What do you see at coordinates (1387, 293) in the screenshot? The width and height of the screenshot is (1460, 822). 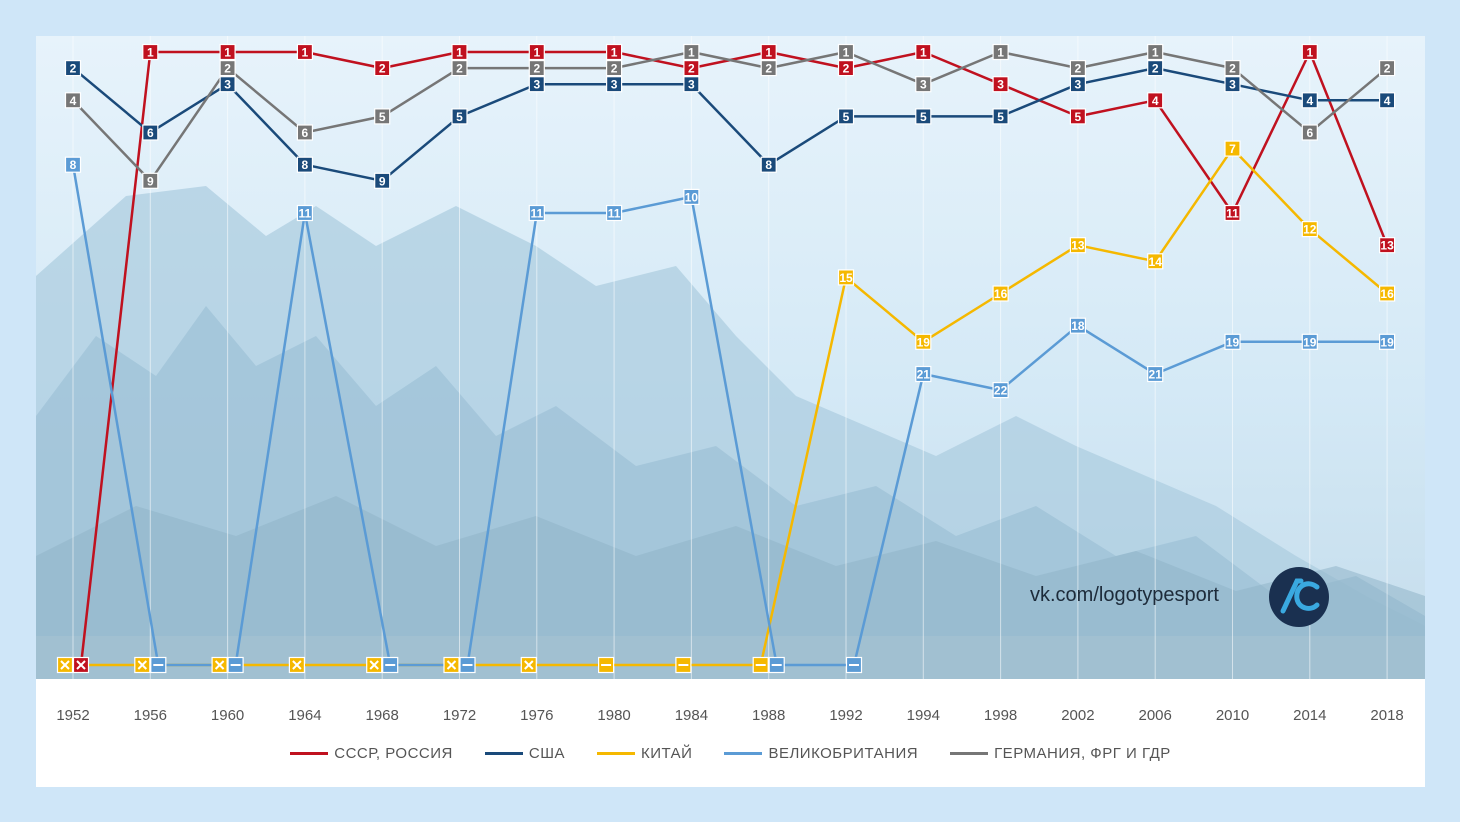 I see `point-s3-2018: 16` at bounding box center [1387, 293].